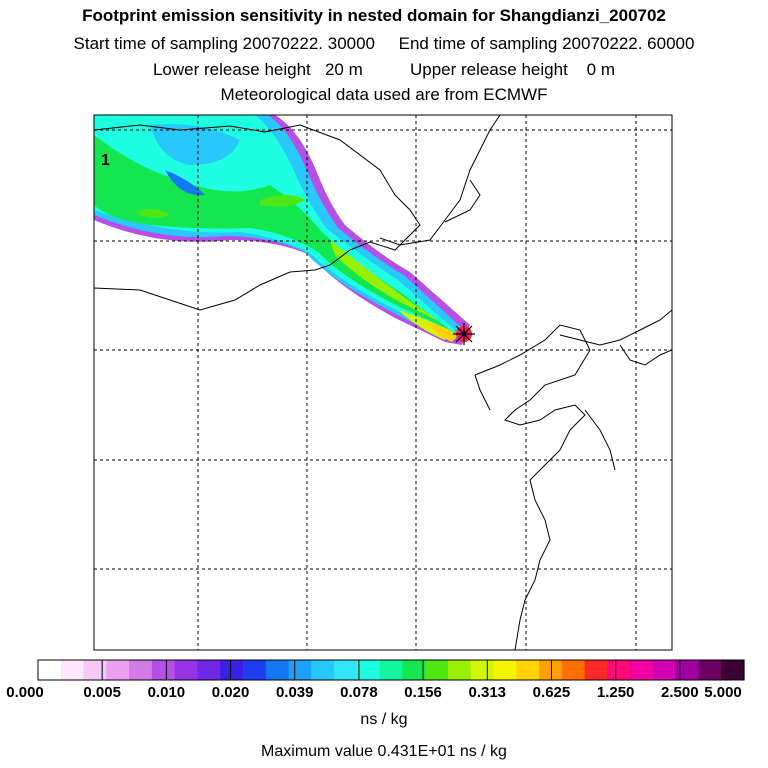  Describe the element at coordinates (552, 692) in the screenshot. I see `colorbar-tick-label: 0.625` at that location.